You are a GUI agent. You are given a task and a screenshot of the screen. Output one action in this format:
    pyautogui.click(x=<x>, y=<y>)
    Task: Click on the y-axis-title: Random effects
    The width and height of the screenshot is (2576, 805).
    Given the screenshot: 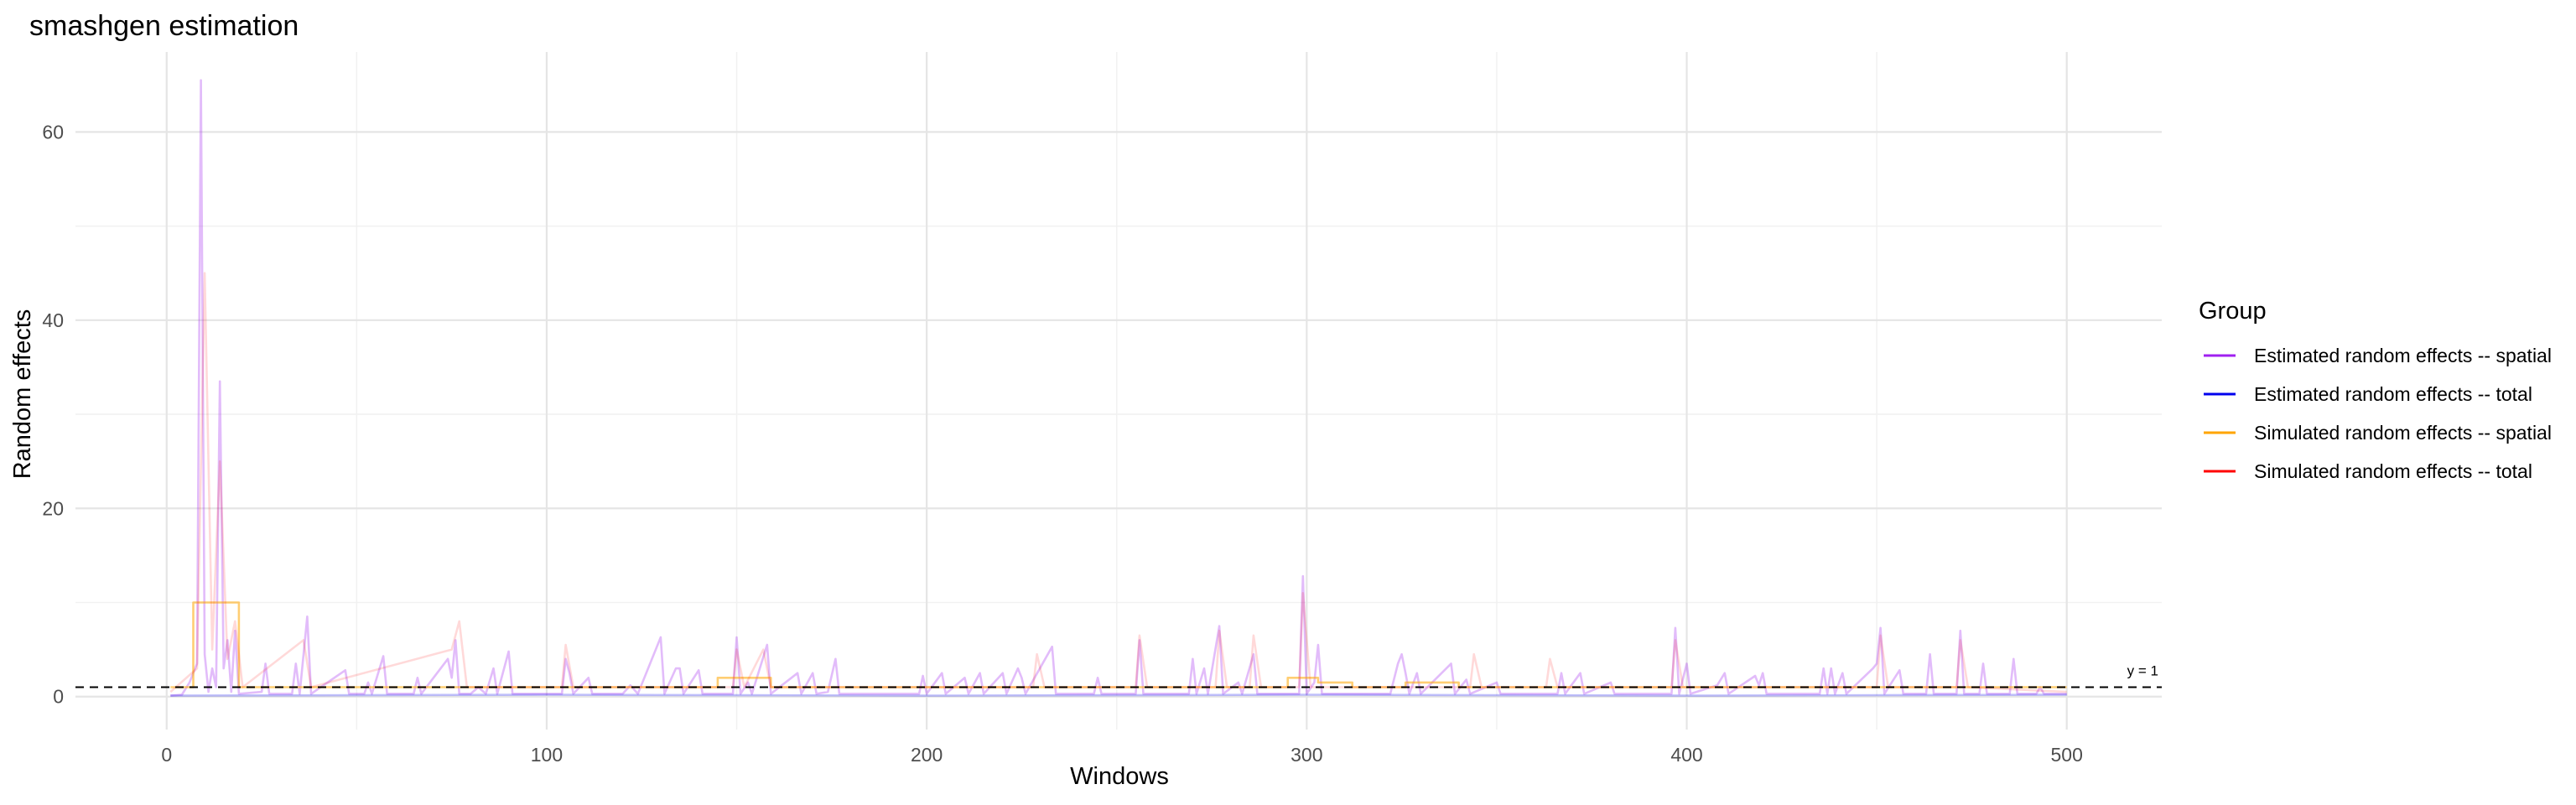 What is the action you would take?
    pyautogui.click(x=22, y=394)
    